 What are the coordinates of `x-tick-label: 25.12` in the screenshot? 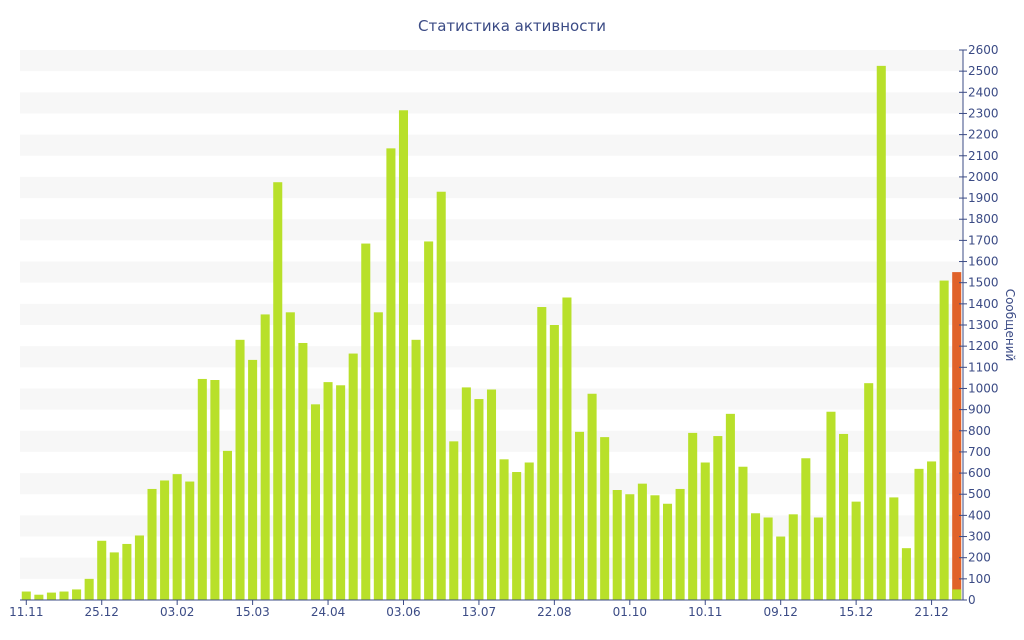 It's located at (102, 612).